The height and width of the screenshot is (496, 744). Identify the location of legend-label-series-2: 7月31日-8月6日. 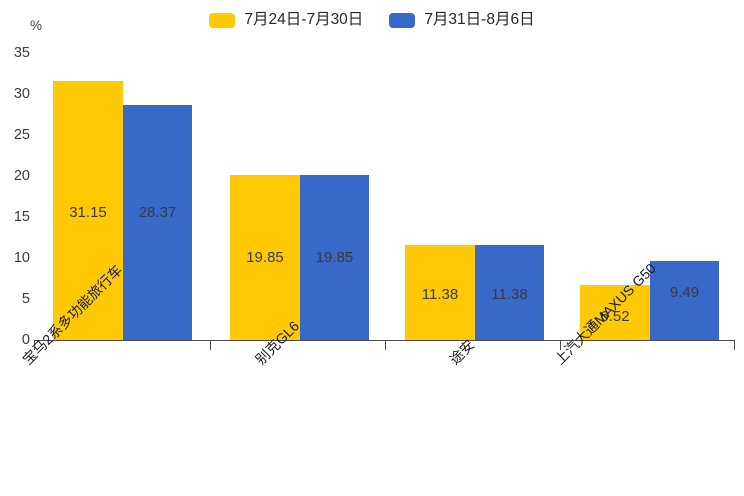
(479, 20).